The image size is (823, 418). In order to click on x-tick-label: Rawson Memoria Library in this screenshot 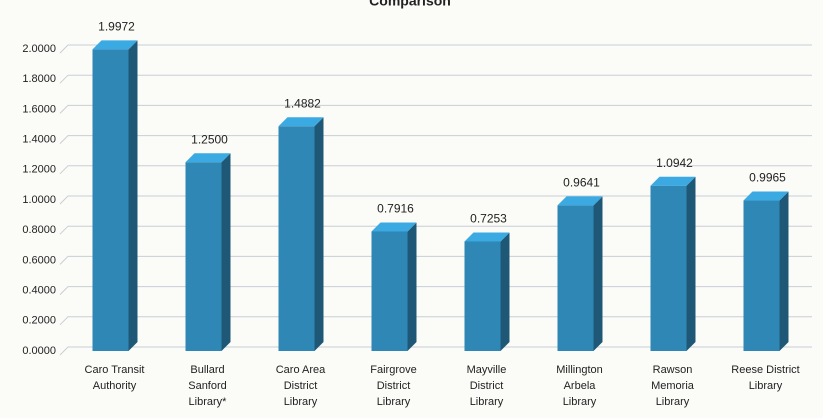, I will do `click(673, 386)`.